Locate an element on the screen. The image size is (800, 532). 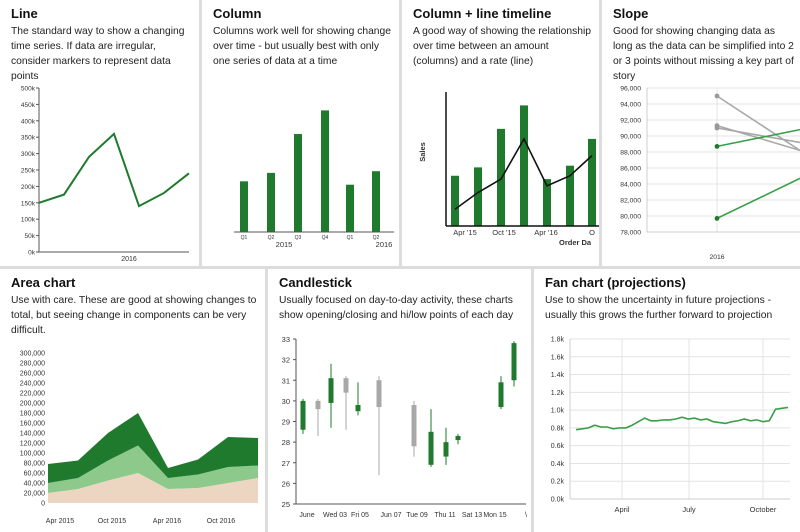
y-tick-label: 240,000 is located at coordinates (32, 384).